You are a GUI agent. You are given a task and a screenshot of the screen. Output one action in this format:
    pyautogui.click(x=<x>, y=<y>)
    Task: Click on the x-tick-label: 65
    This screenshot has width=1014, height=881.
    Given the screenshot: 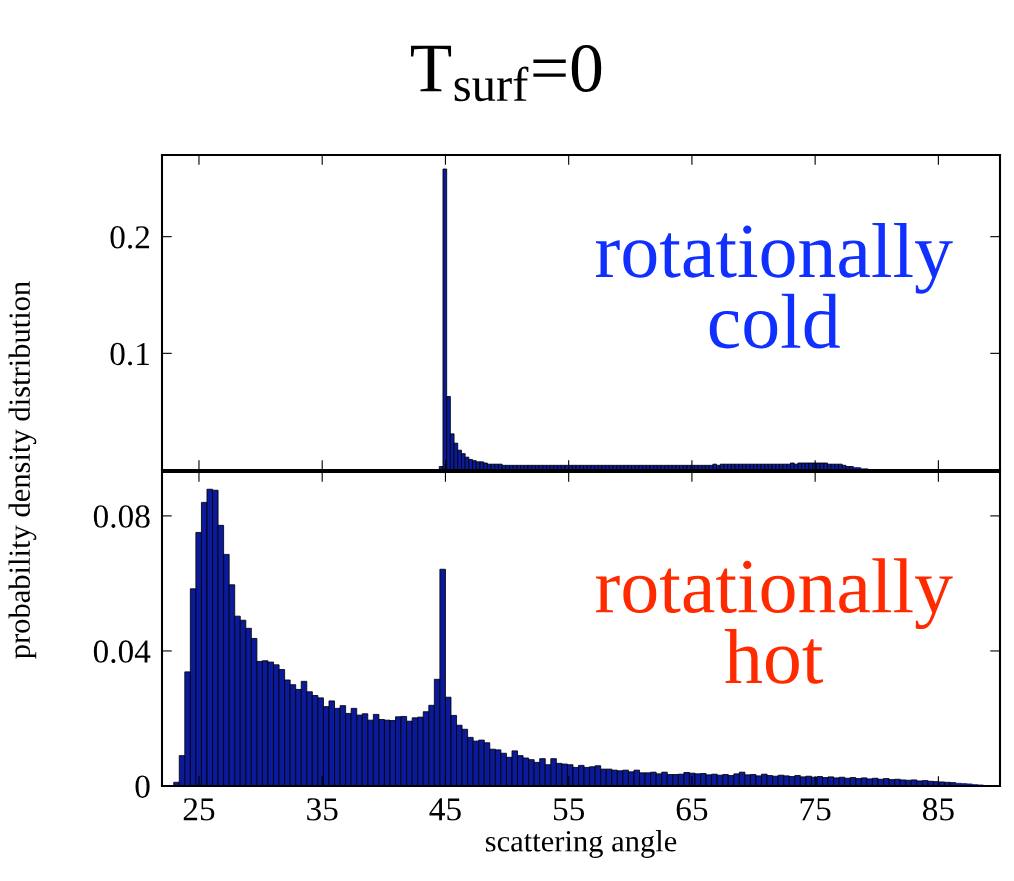 What is the action you would take?
    pyautogui.click(x=692, y=809)
    